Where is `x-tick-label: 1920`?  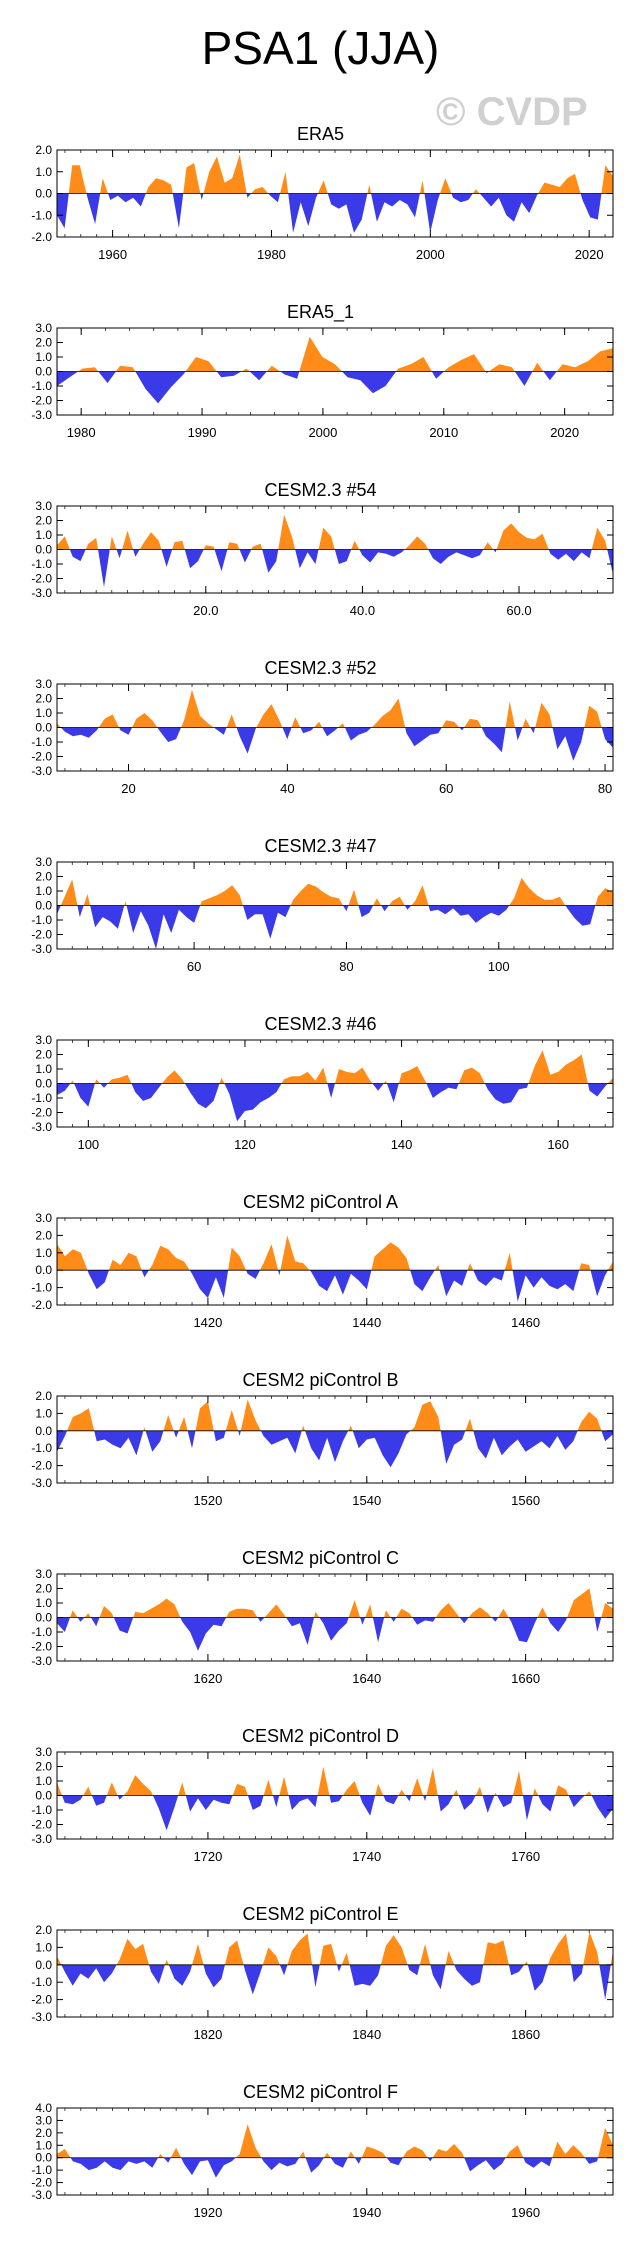
x-tick-label: 1920 is located at coordinates (207, 2212).